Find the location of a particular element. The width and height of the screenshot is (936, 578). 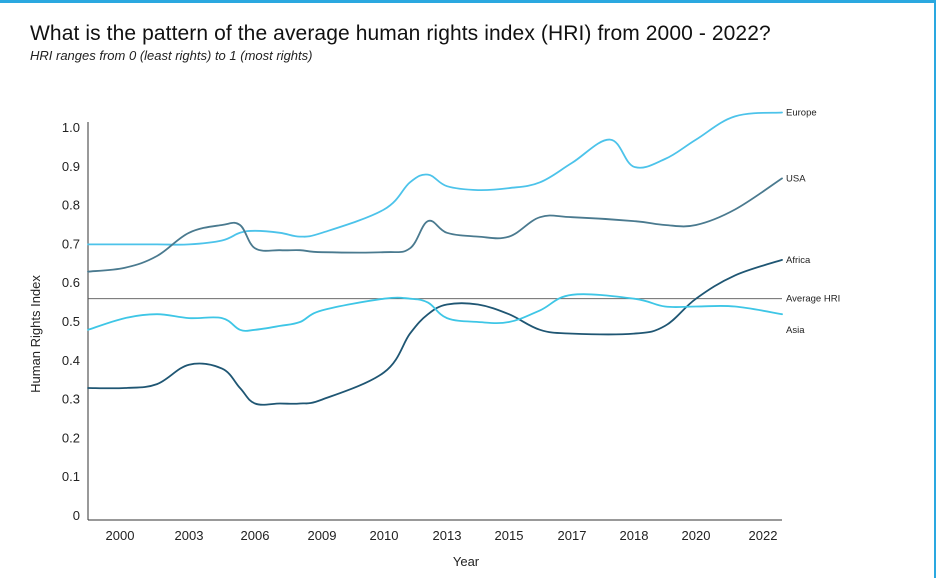

y-tick-label: 0.7 is located at coordinates (71, 243).